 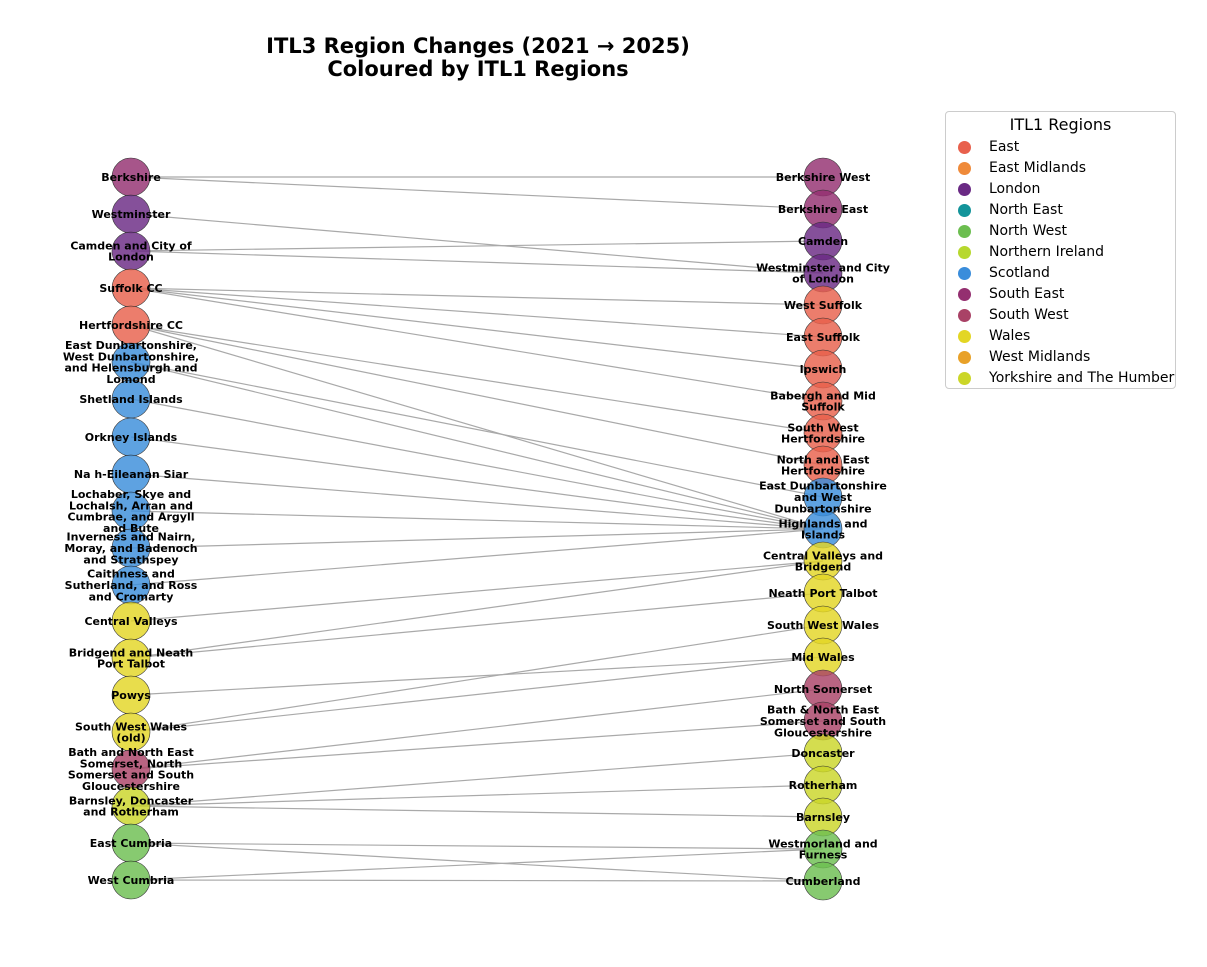 I want to click on edge-camden-city-to-camden, so click(x=477, y=246).